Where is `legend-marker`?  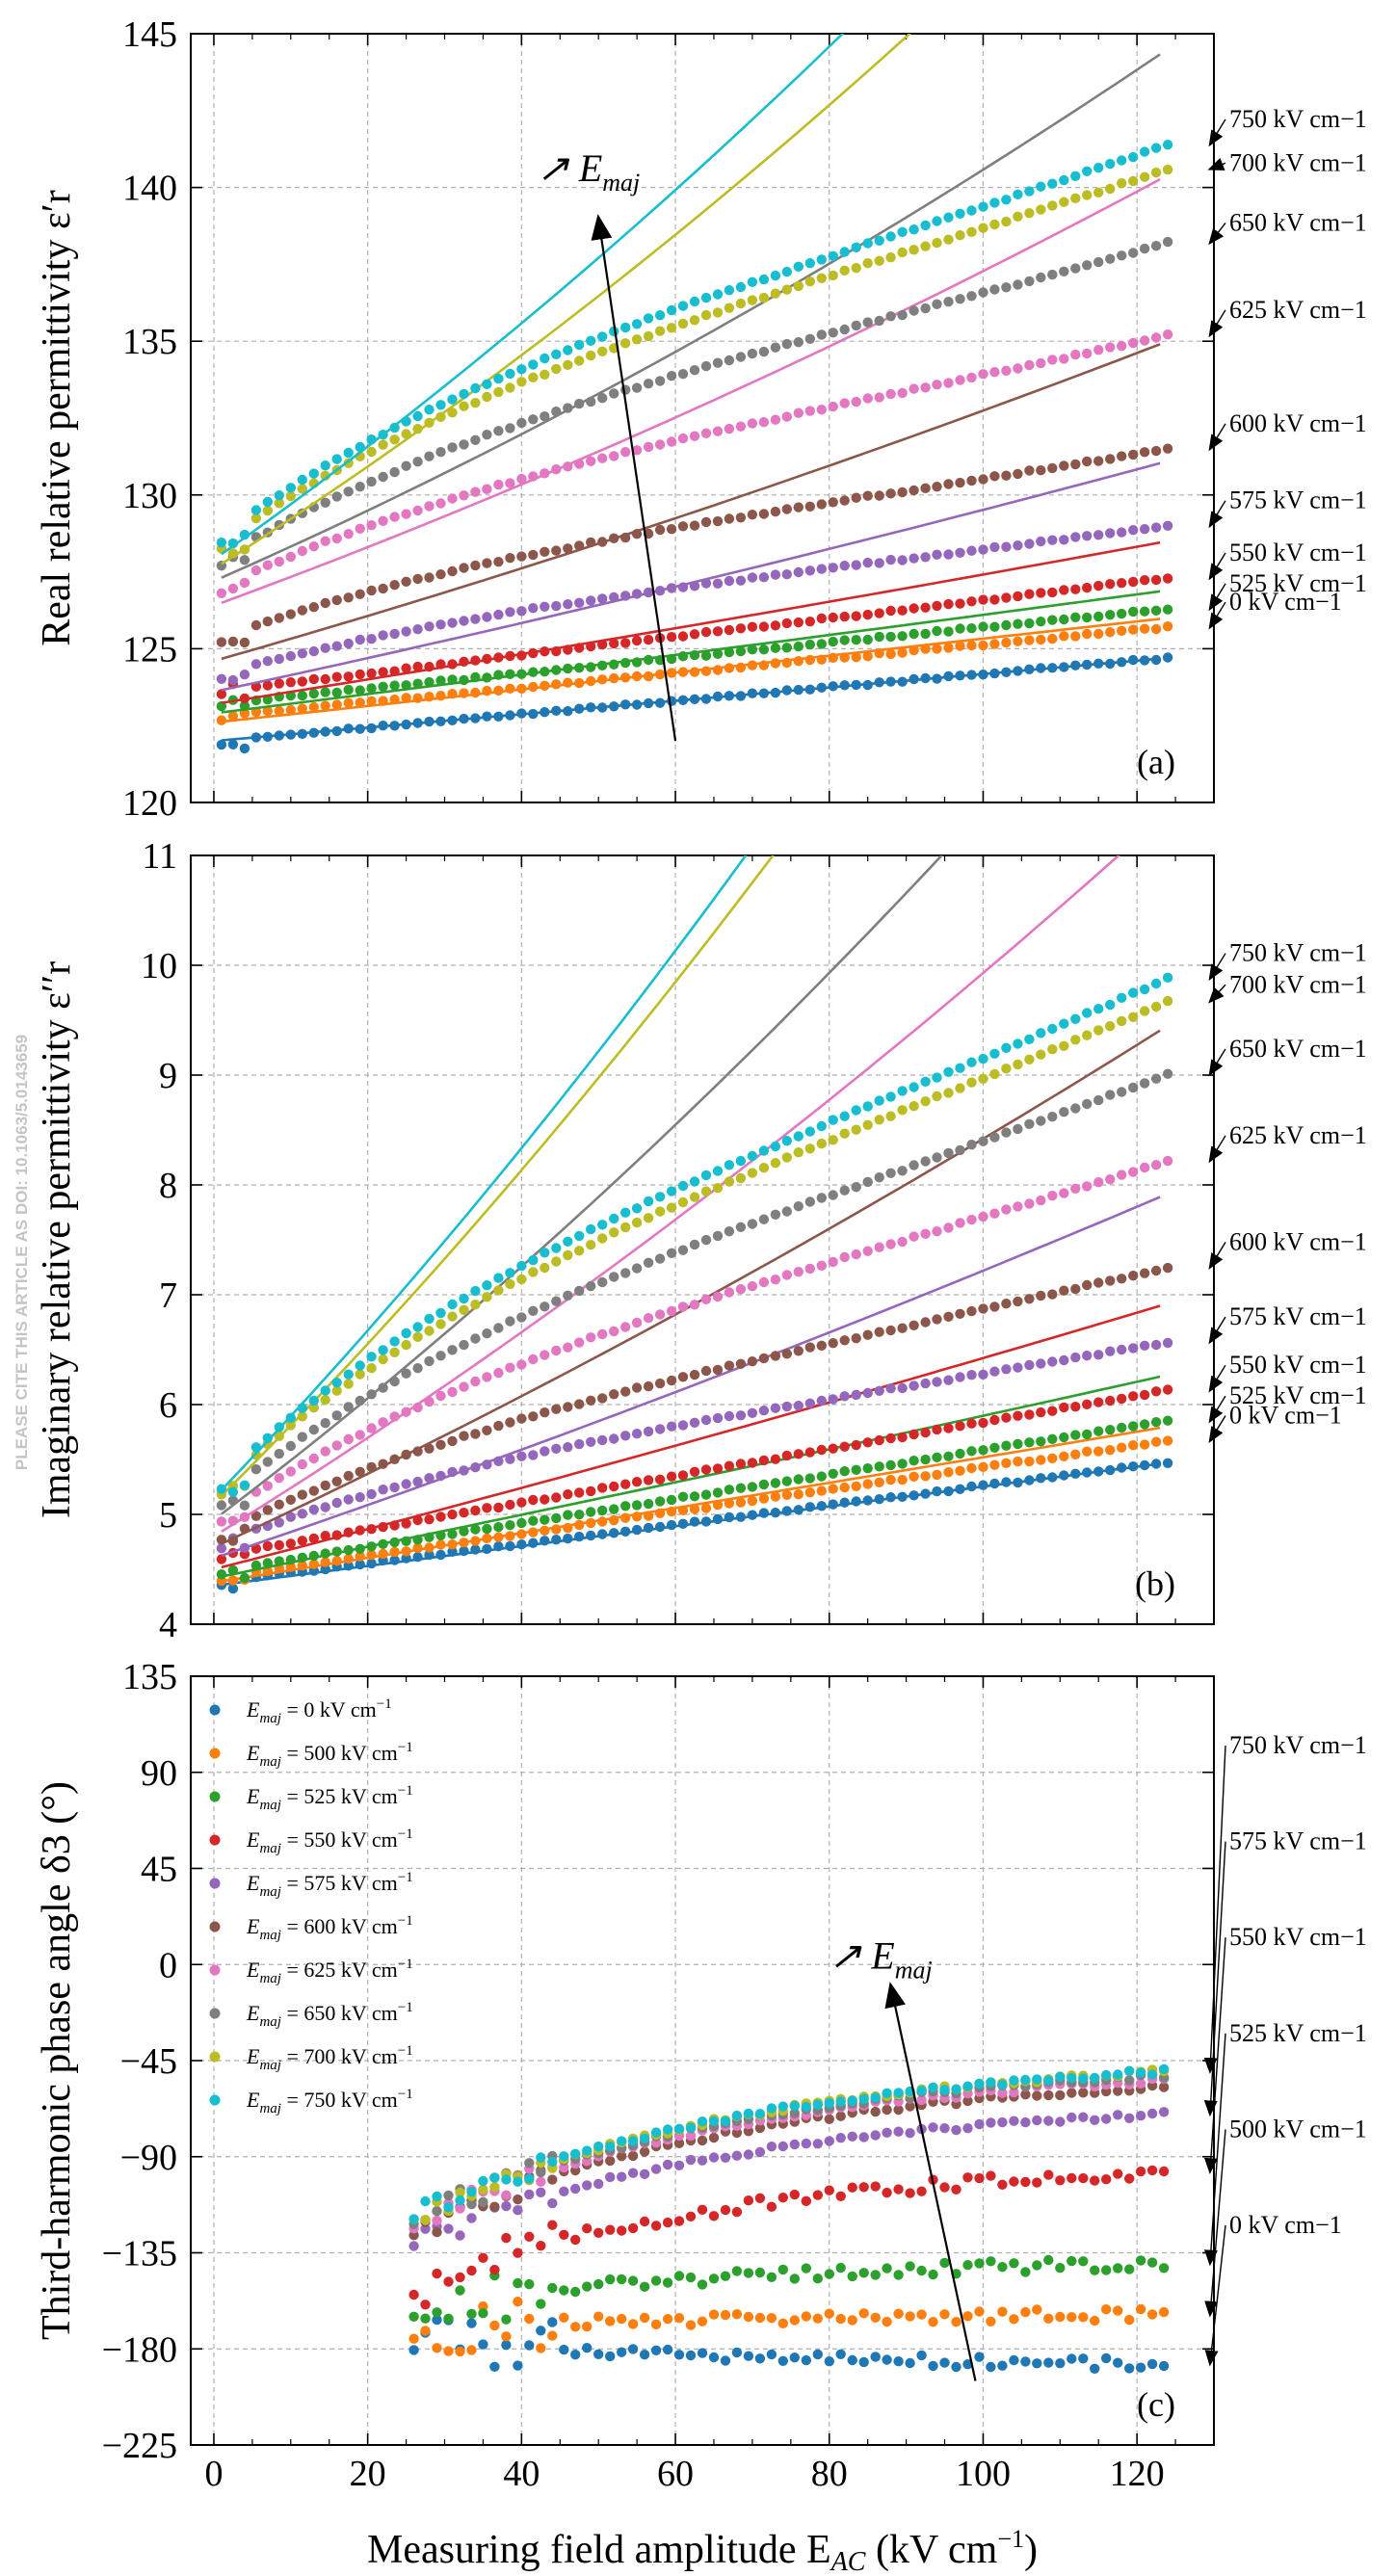
legend-marker is located at coordinates (215, 1970).